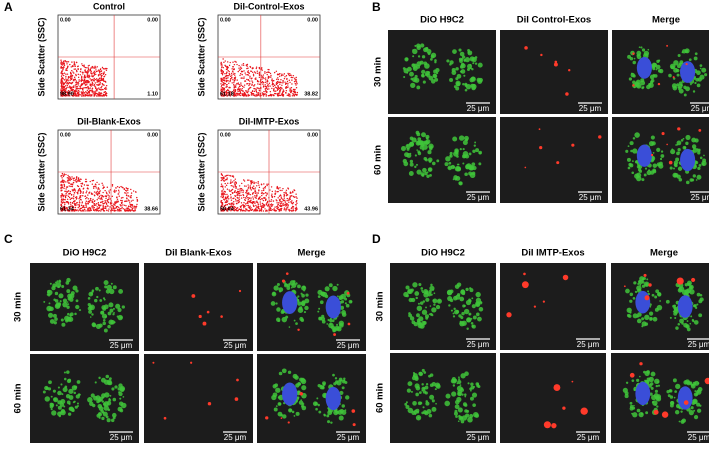  What do you see at coordinates (289, 302) in the screenshot?
I see `nucleus` at bounding box center [289, 302].